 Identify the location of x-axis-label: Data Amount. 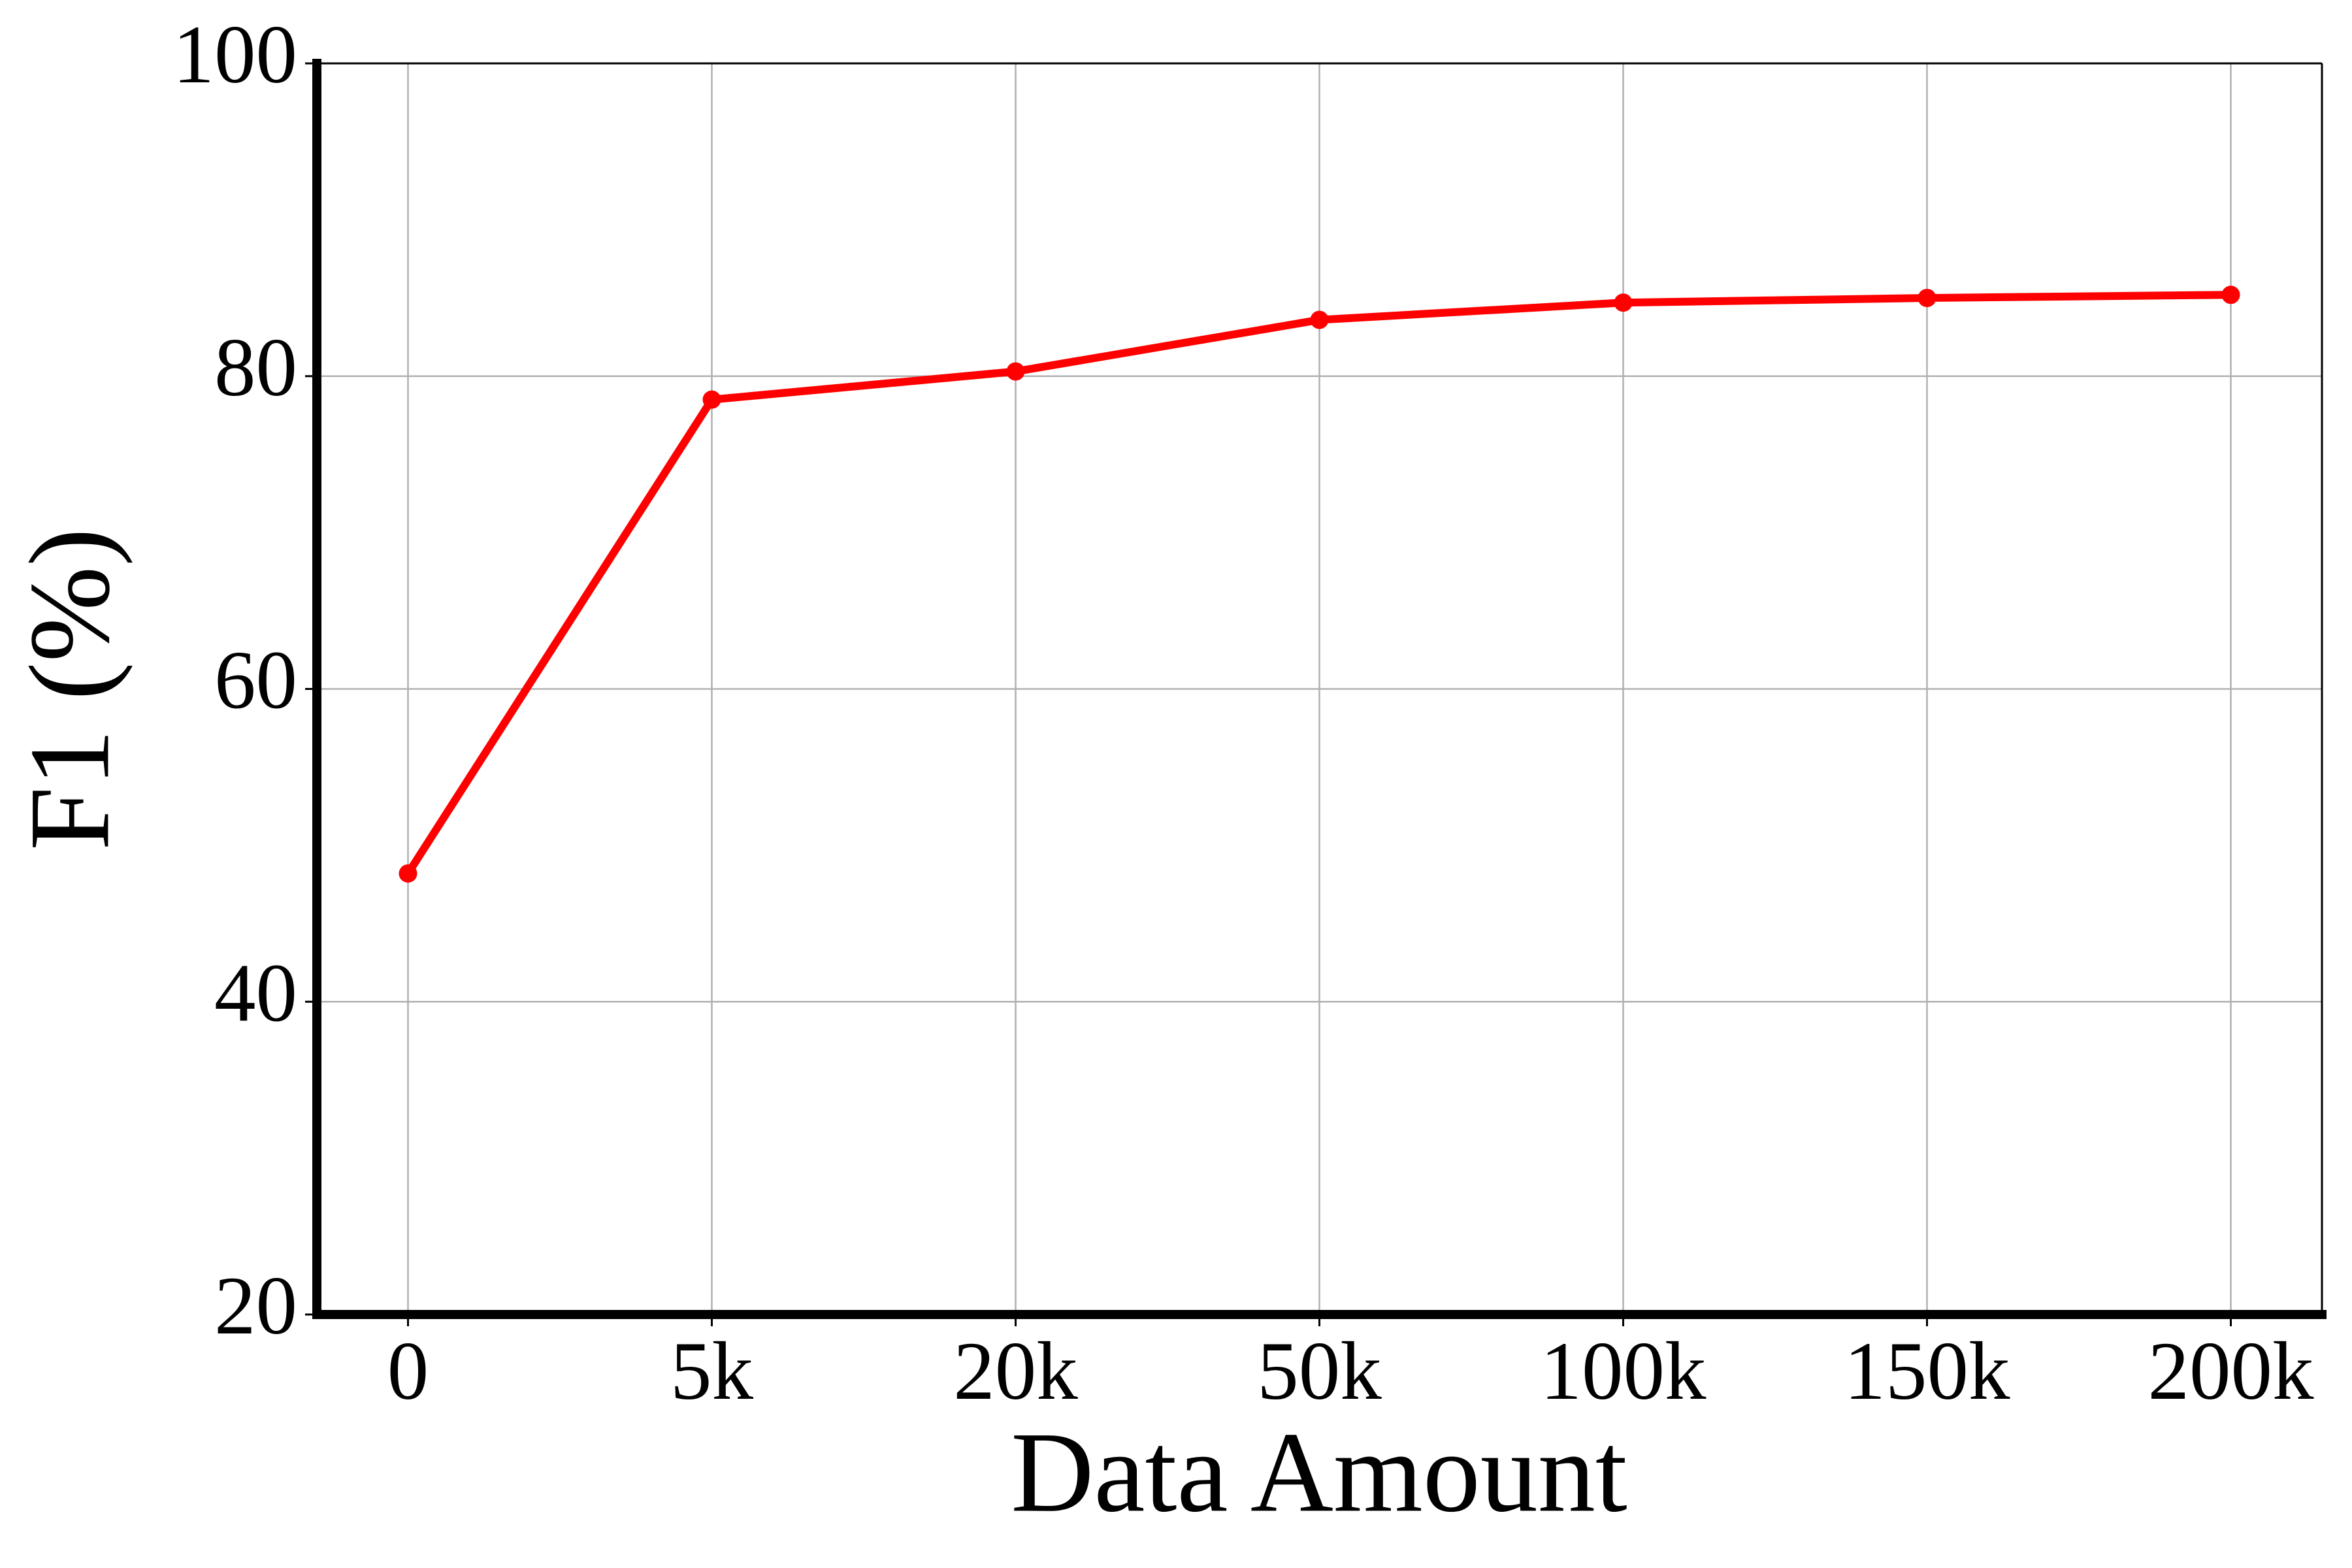
(1319, 1472).